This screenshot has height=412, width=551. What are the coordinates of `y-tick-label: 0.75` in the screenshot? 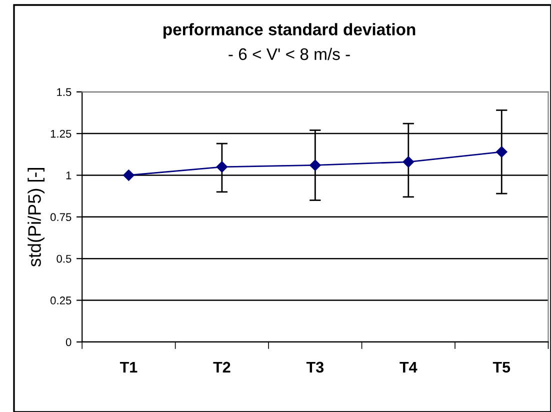 It's located at (61, 217).